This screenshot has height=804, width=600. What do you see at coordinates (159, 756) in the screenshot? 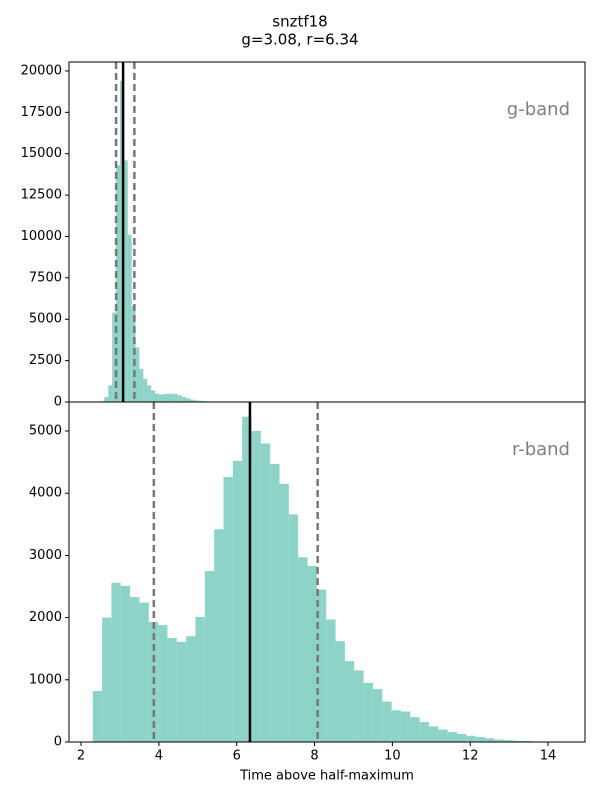
I see `x-tick-label: 4` at bounding box center [159, 756].